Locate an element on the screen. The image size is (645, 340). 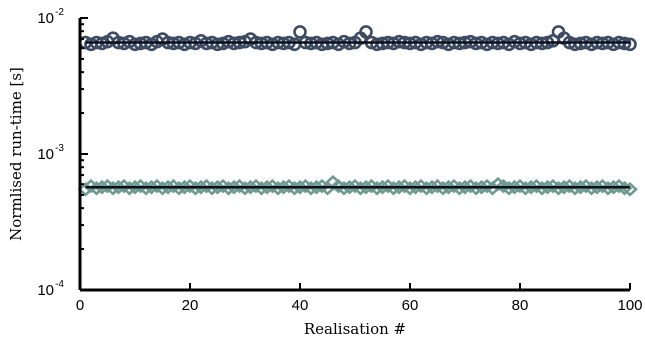
x-tick-label: 100 is located at coordinates (629, 305).